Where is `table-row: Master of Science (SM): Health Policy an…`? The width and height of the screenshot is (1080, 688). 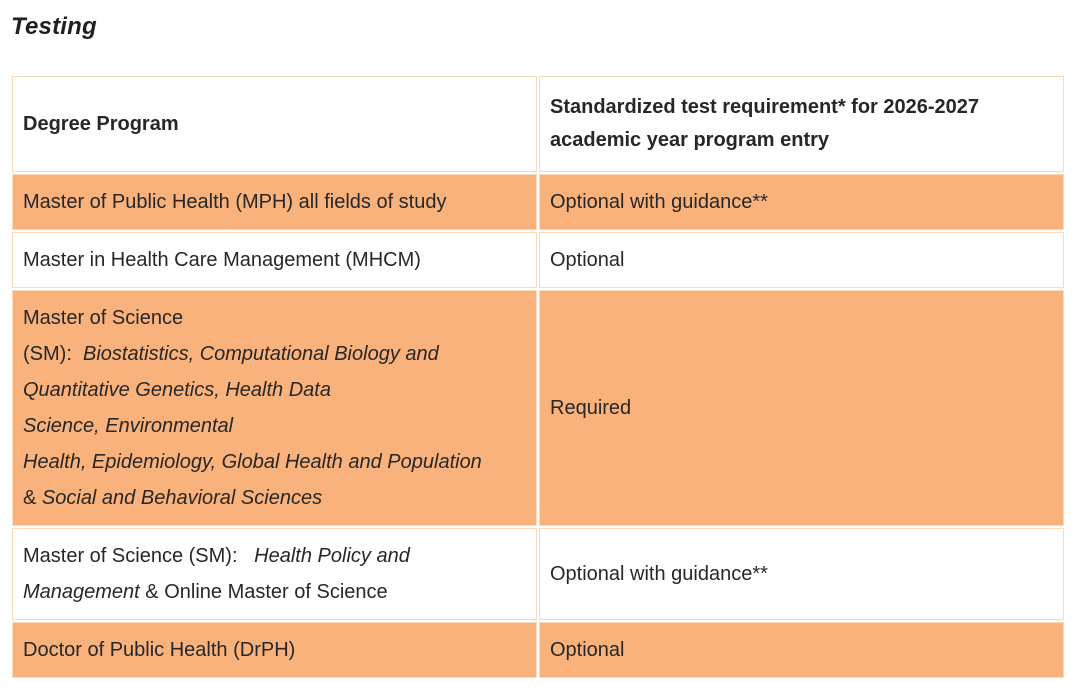 table-row: Master of Science (SM): Health Policy an… is located at coordinates (538, 574).